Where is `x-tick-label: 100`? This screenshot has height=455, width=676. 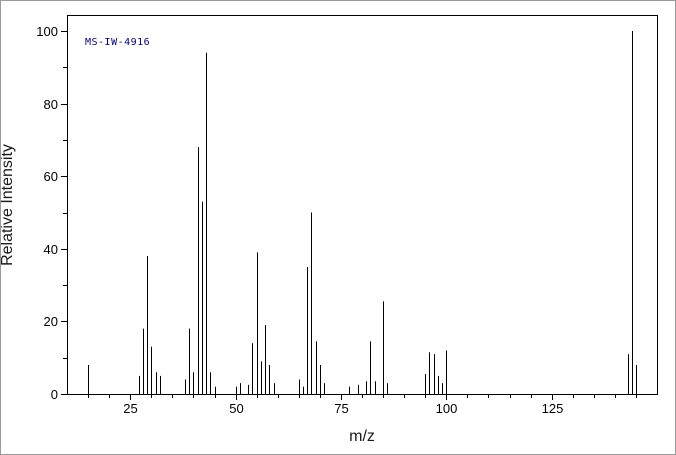
x-tick-label: 100 is located at coordinates (447, 408).